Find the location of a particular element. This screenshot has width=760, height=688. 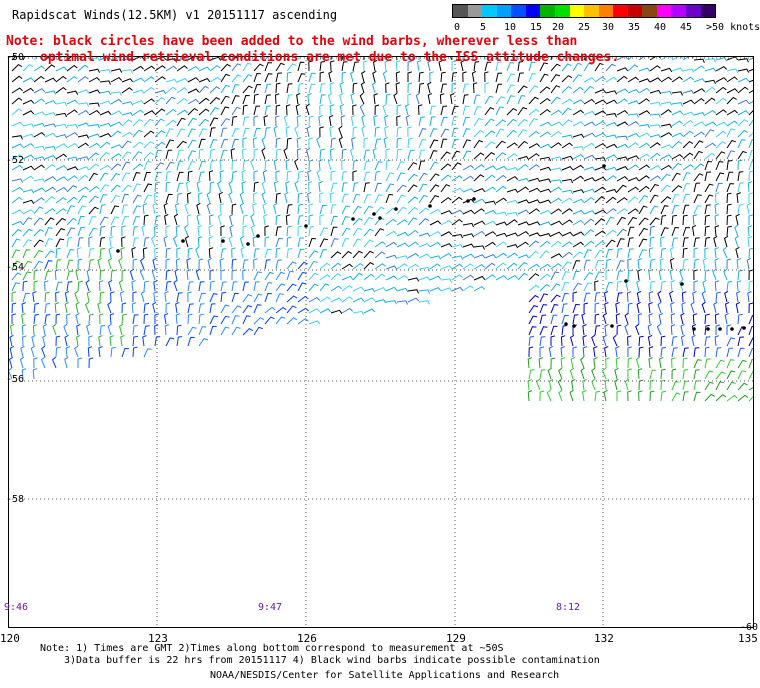

quality-flag-dot is located at coordinates (396, 209).